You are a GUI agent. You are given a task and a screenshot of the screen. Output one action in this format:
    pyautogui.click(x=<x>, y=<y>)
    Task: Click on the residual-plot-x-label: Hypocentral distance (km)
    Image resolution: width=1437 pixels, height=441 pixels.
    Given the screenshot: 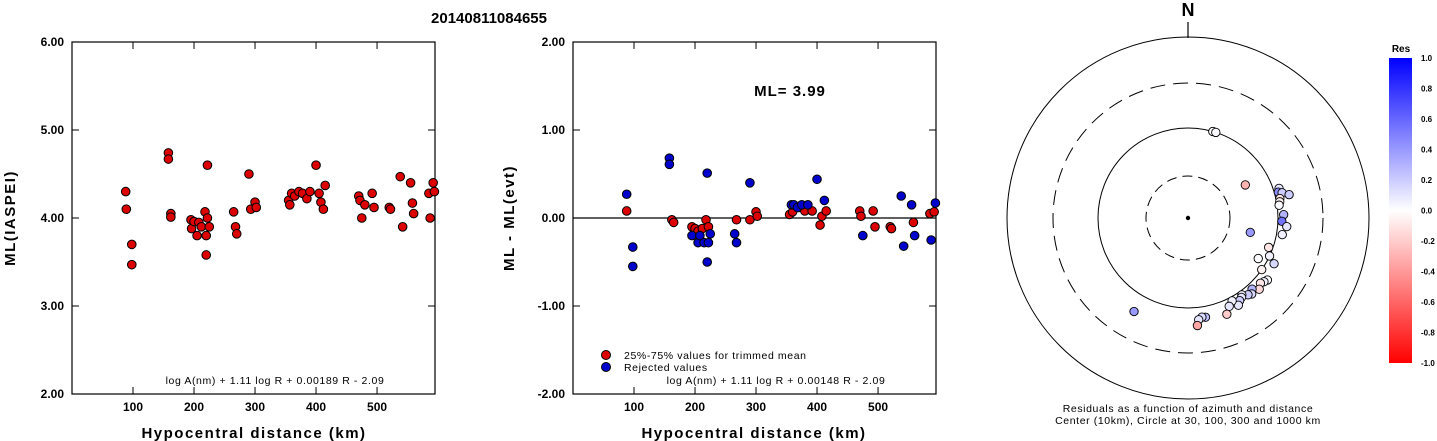 What is the action you would take?
    pyautogui.click(x=753, y=433)
    